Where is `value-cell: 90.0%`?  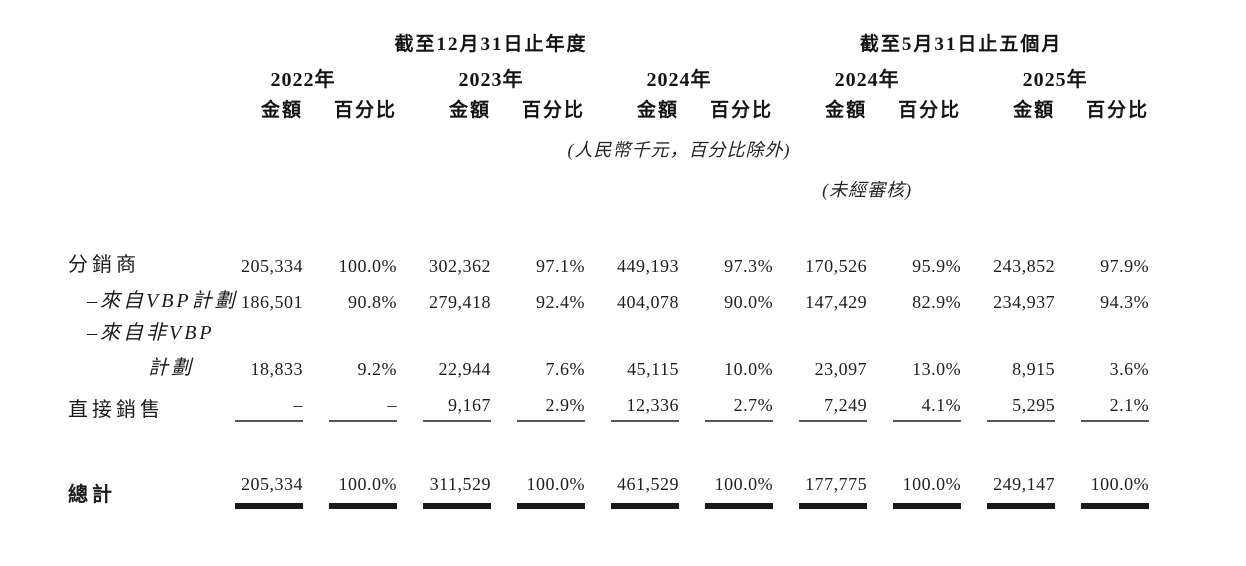
value-cell: 90.0% is located at coordinates (749, 302).